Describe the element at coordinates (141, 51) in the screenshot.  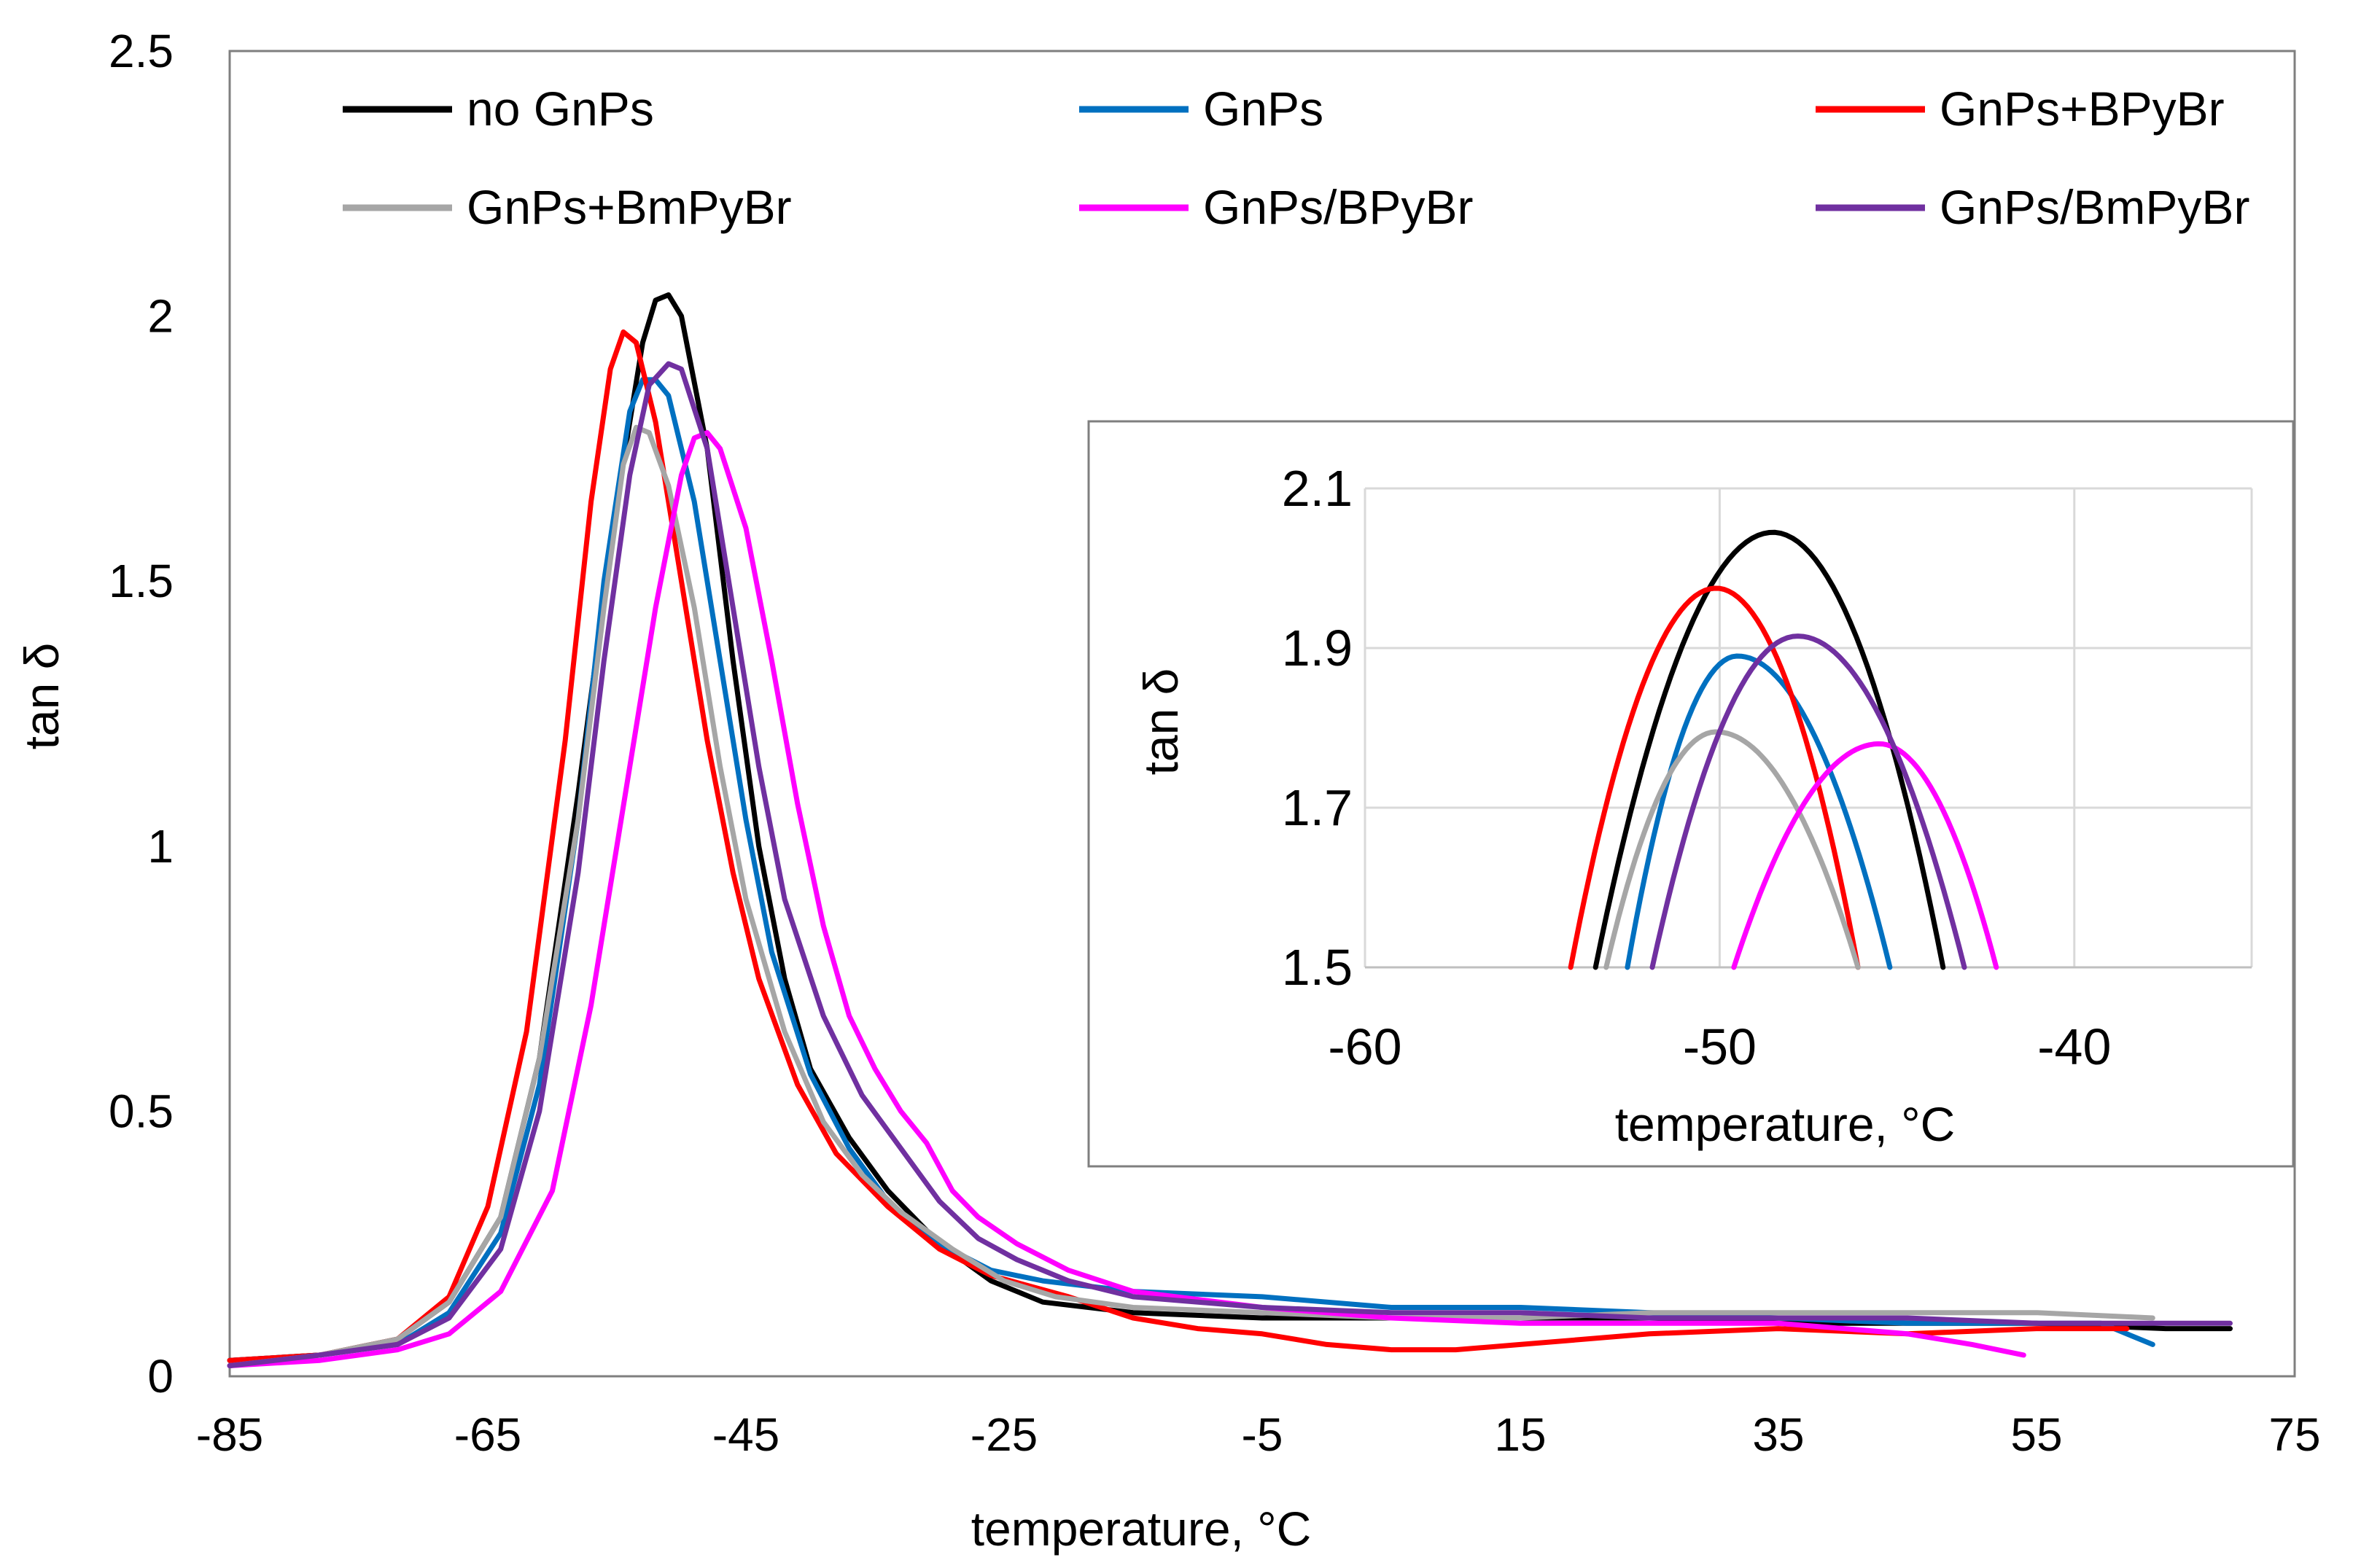
I see `main-y-tick-label: 2.5` at that location.